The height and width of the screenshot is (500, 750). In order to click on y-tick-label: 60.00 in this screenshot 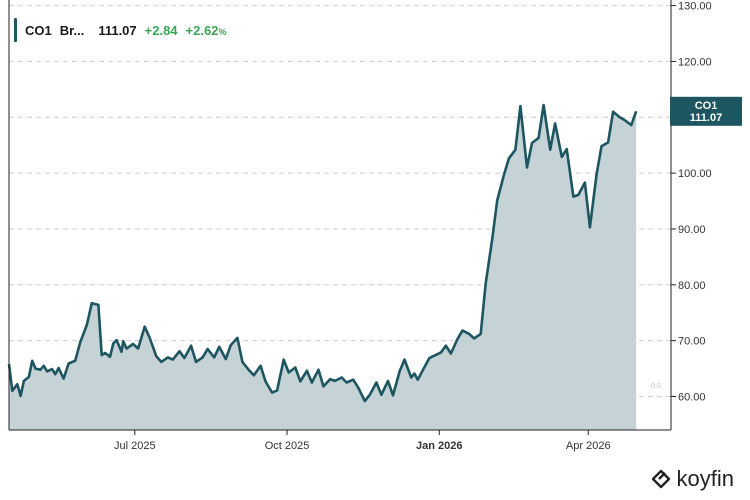, I will do `click(692, 397)`.